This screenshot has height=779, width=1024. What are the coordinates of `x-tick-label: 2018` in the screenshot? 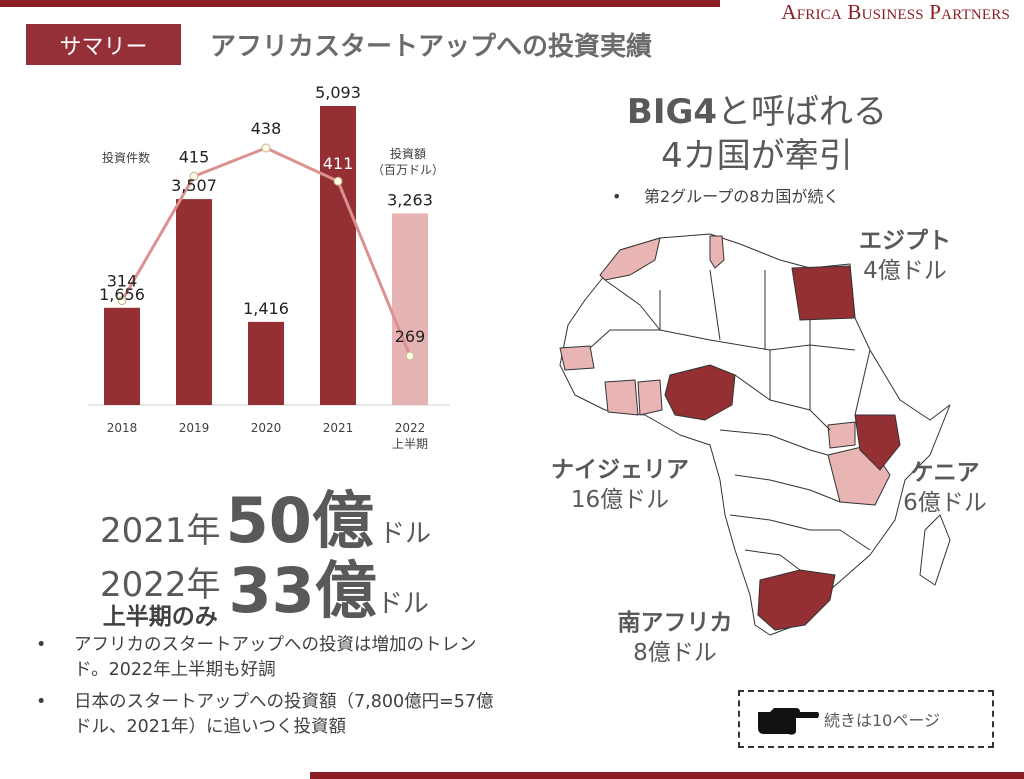 It's located at (122, 428).